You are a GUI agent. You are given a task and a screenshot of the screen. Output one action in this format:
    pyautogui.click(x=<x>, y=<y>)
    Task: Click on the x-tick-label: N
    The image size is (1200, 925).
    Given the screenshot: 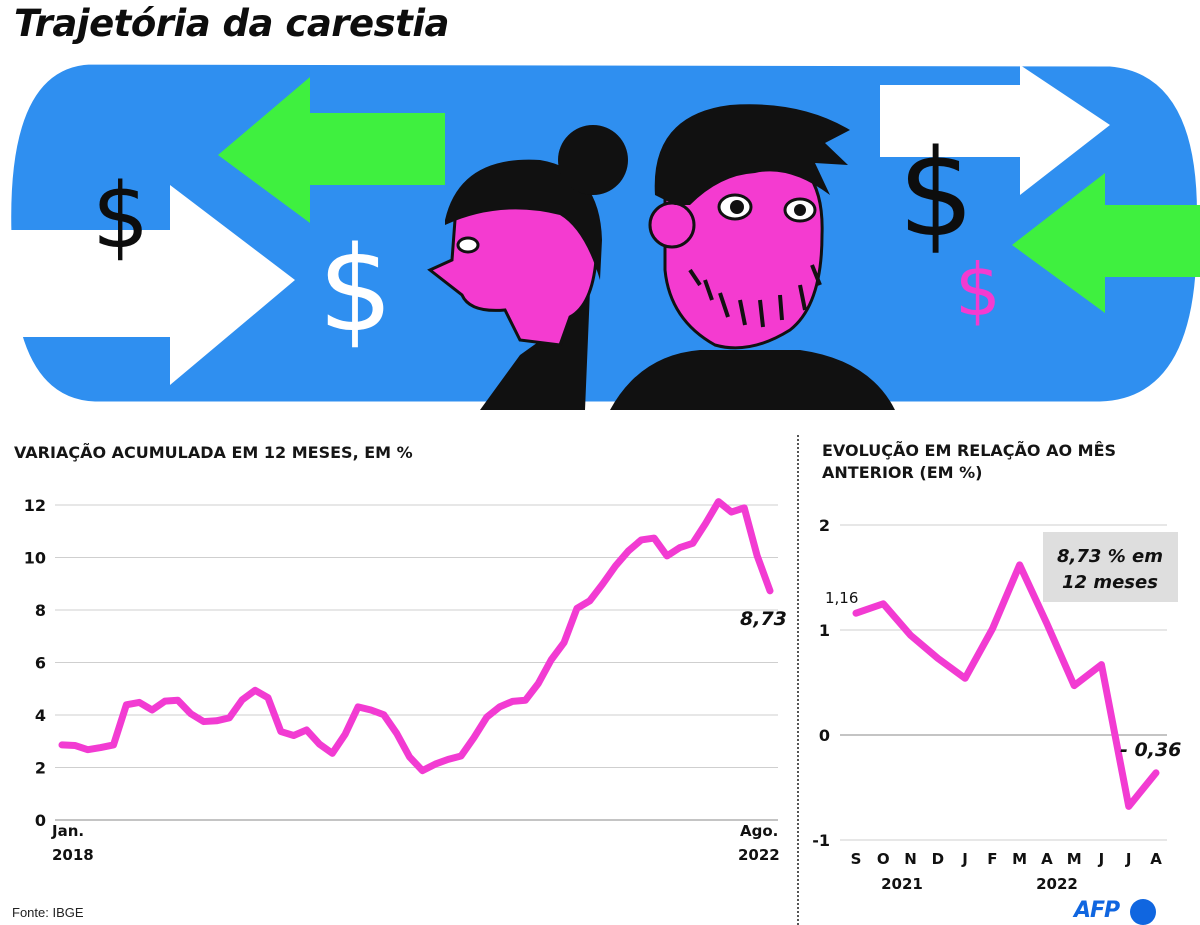 What is the action you would take?
    pyautogui.click(x=910, y=859)
    